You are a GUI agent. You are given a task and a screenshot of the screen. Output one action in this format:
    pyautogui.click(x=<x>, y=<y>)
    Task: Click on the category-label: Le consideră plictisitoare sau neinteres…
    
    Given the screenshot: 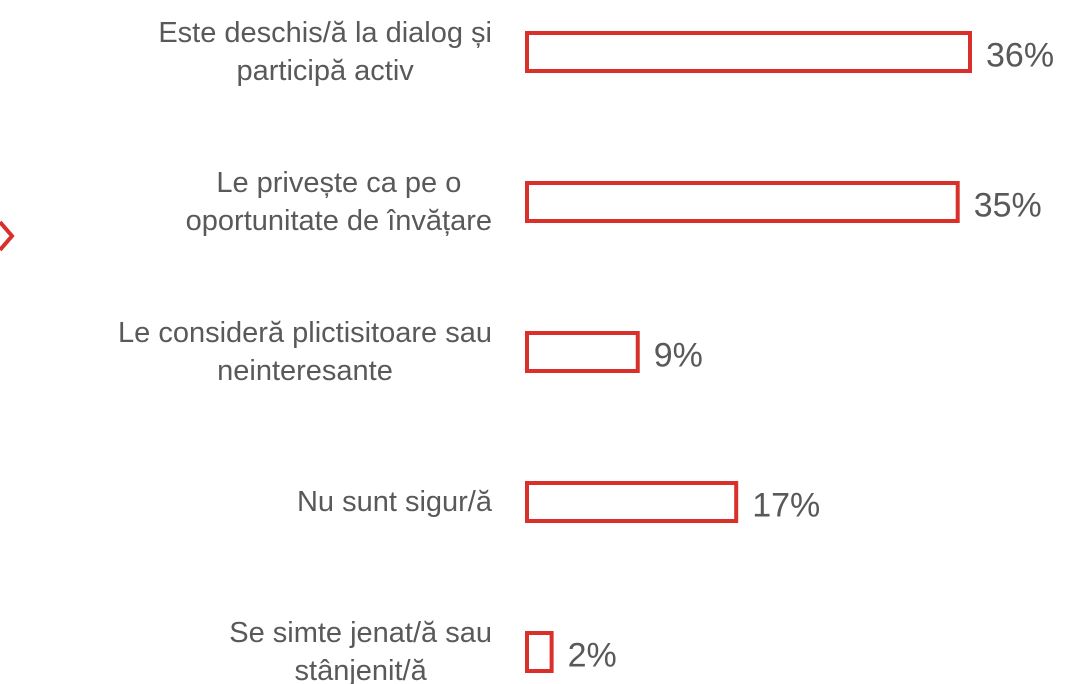 What is the action you would take?
    pyautogui.click(x=305, y=352)
    